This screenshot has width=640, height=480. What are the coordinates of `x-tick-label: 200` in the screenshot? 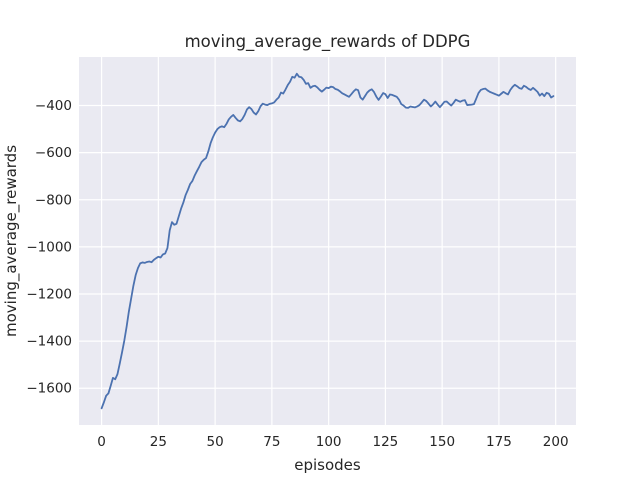 It's located at (556, 442).